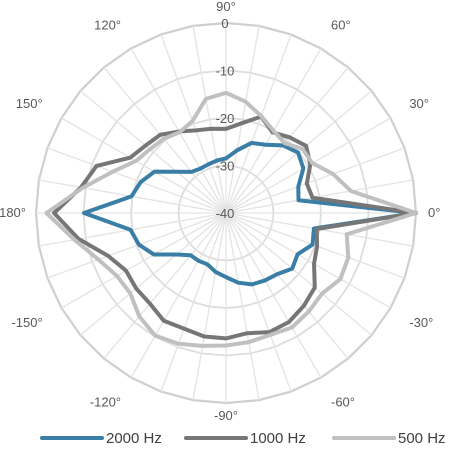  What do you see at coordinates (225, 71) in the screenshot?
I see `radial-tick-label-minus-10: -10` at bounding box center [225, 71].